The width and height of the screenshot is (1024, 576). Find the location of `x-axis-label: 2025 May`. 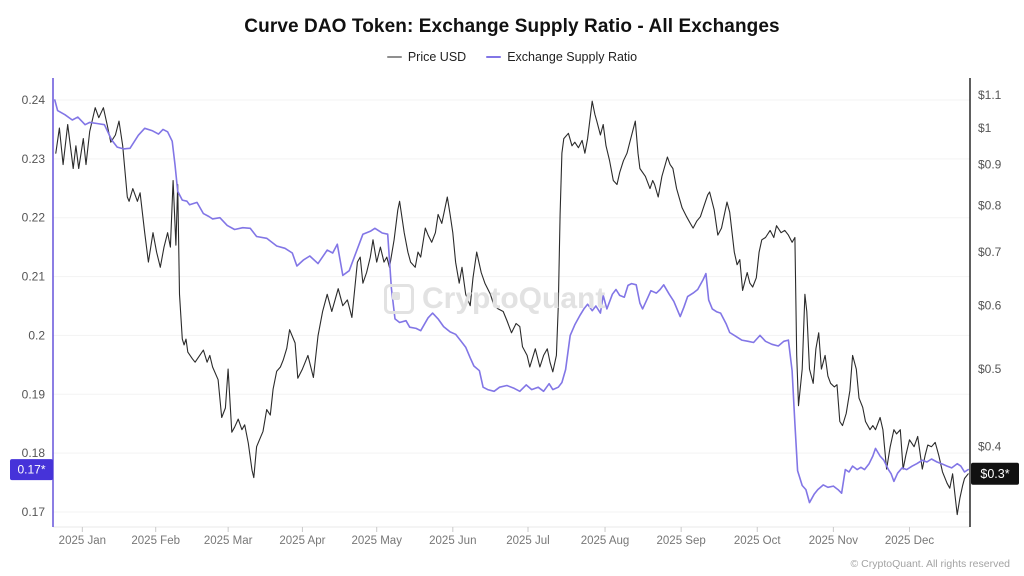

x-axis-label: 2025 May is located at coordinates (376, 541).